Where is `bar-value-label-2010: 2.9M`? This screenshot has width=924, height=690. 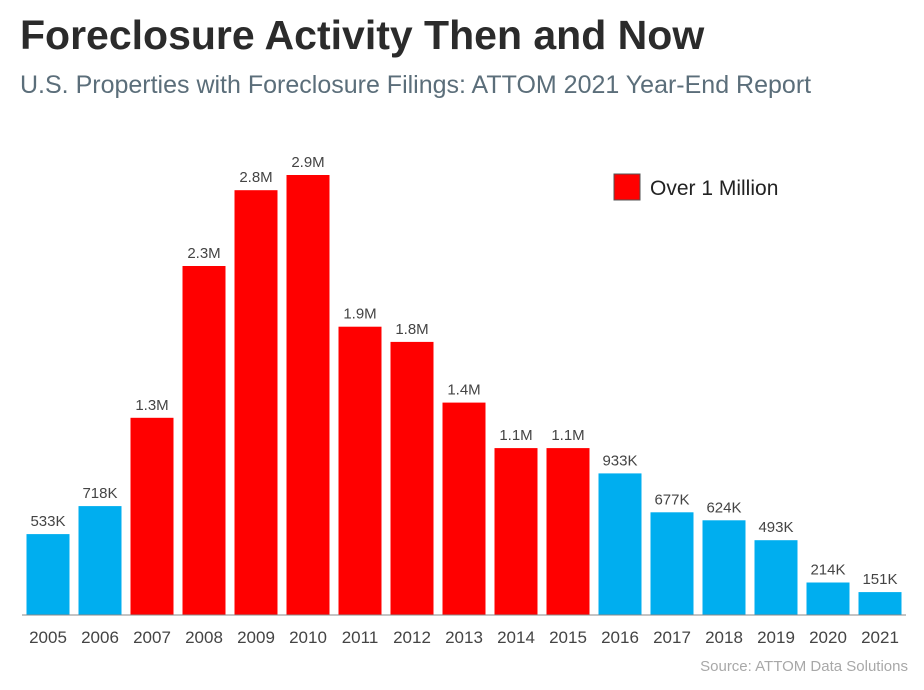 bar-value-label-2010: 2.9M is located at coordinates (307, 162).